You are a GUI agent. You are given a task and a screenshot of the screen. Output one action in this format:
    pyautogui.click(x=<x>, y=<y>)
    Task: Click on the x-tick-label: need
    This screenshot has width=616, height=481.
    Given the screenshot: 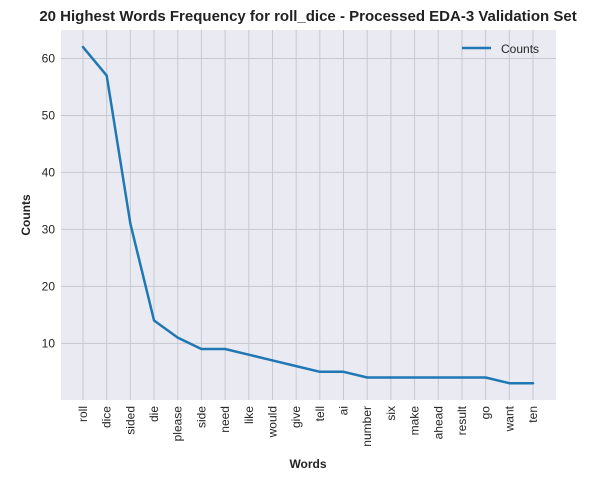 What is the action you would take?
    pyautogui.click(x=225, y=419)
    